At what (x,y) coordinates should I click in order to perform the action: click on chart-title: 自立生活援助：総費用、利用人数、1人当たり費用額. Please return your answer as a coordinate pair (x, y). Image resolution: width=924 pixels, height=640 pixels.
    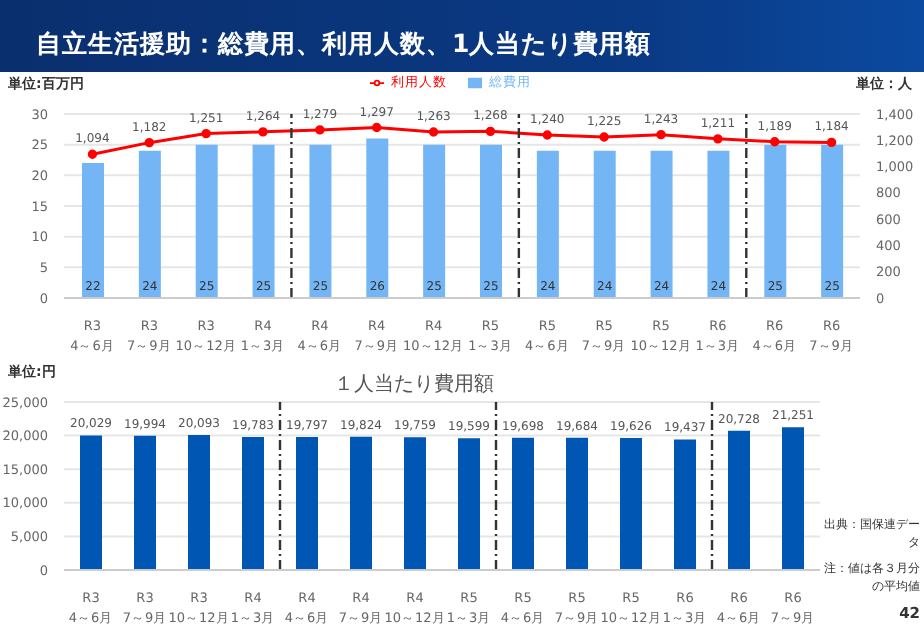
    Looking at the image, I should click on (462, 36).